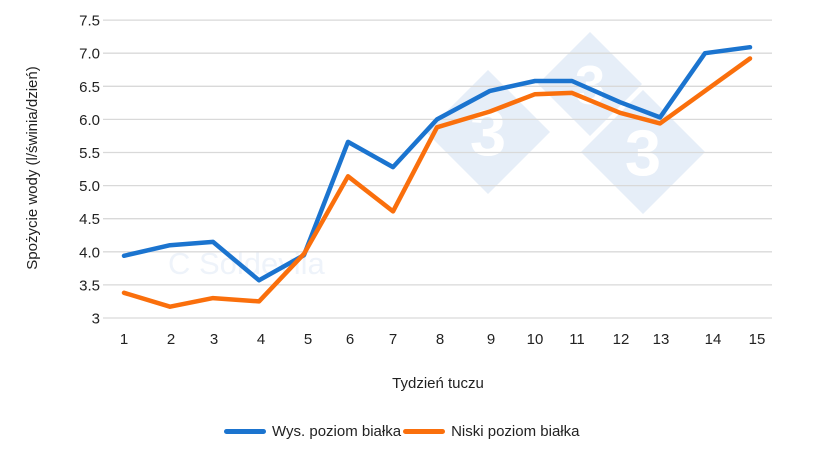  I want to click on x-tick-label: 6, so click(350, 339).